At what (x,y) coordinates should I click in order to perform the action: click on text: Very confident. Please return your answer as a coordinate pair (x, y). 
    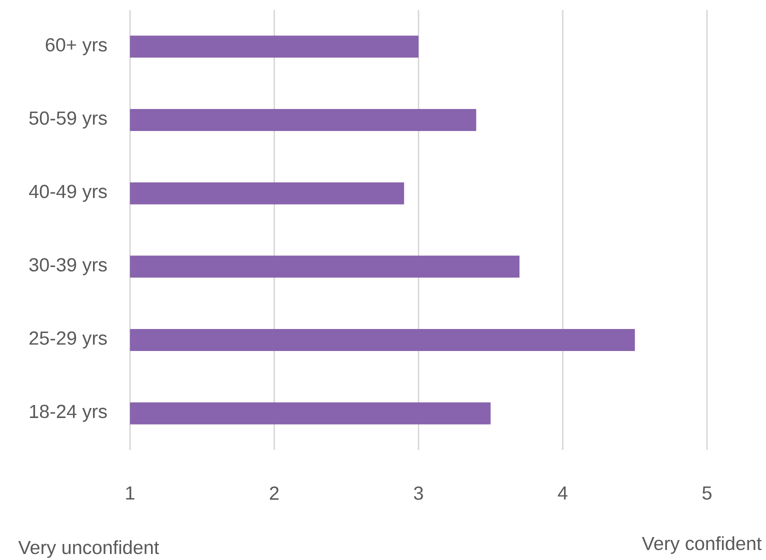
    Looking at the image, I should click on (702, 545).